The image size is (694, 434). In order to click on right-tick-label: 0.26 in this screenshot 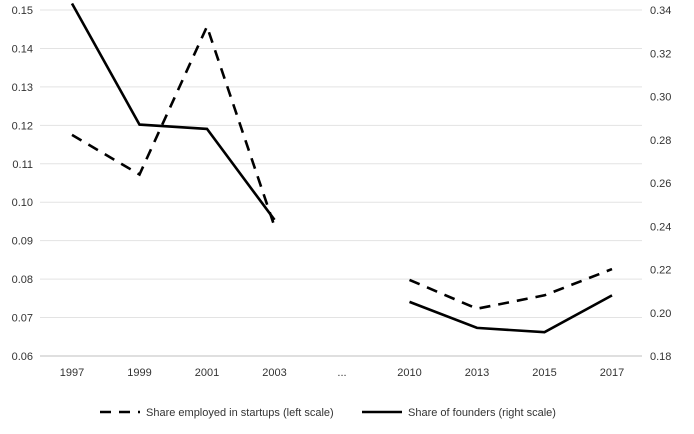, I will do `click(660, 184)`.